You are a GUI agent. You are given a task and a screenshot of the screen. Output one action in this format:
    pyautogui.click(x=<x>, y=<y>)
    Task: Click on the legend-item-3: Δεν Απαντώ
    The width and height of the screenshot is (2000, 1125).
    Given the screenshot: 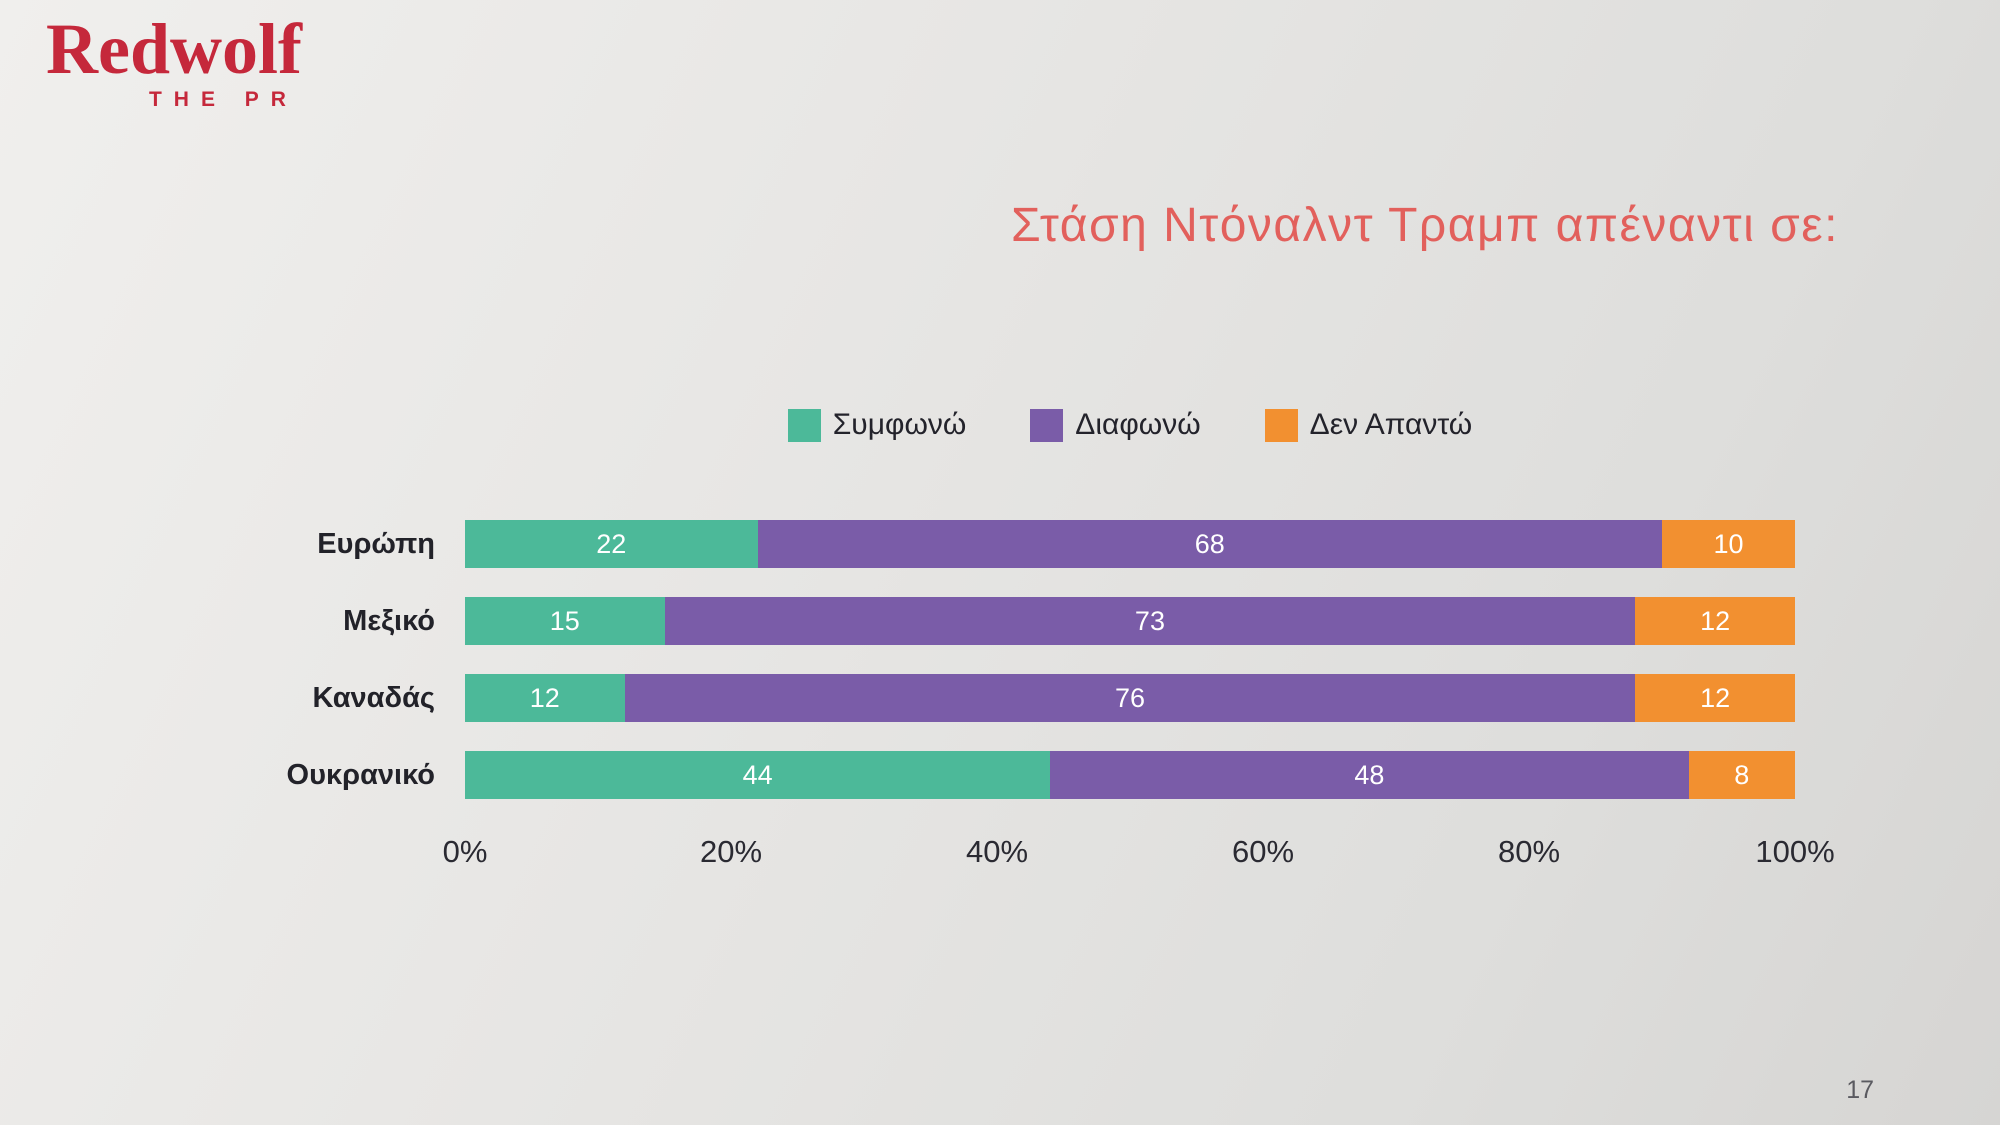 What is the action you would take?
    pyautogui.click(x=1368, y=425)
    